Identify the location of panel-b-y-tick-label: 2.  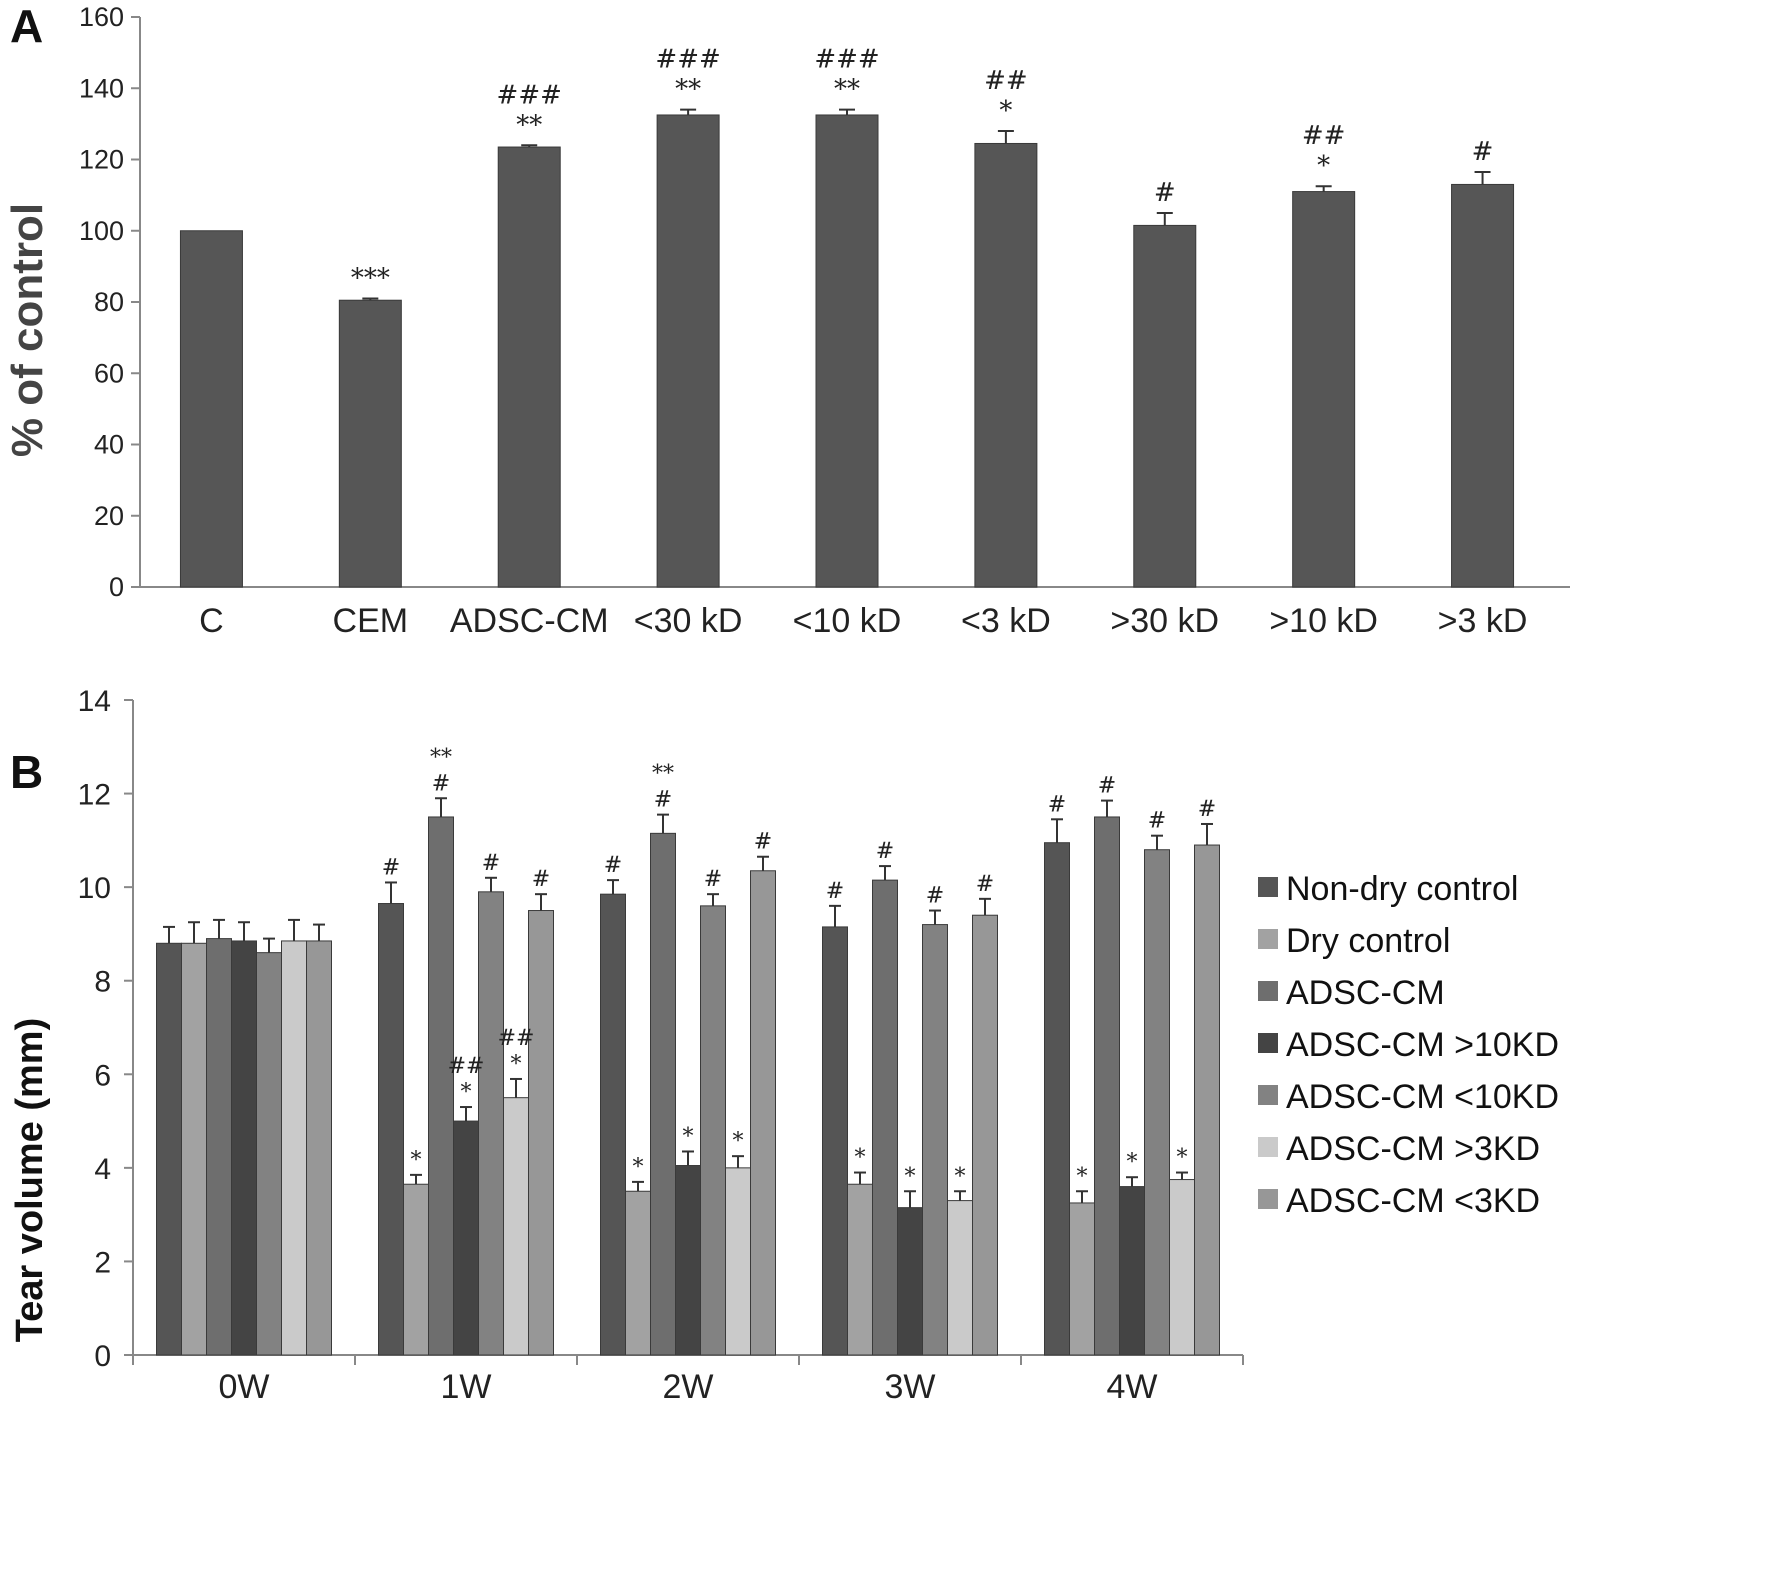
(102, 1262).